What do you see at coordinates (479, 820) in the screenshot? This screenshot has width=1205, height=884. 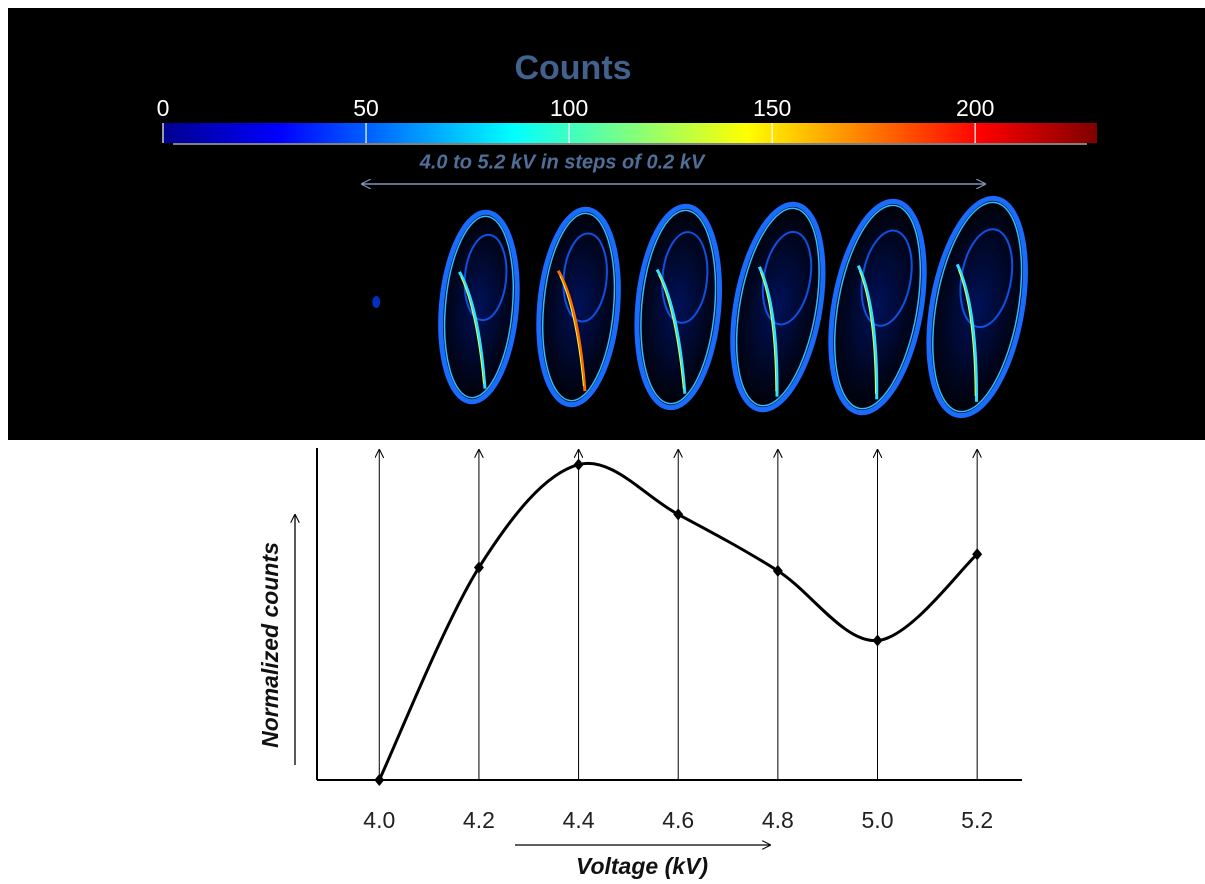 I see `x-tick-label: 4.2` at bounding box center [479, 820].